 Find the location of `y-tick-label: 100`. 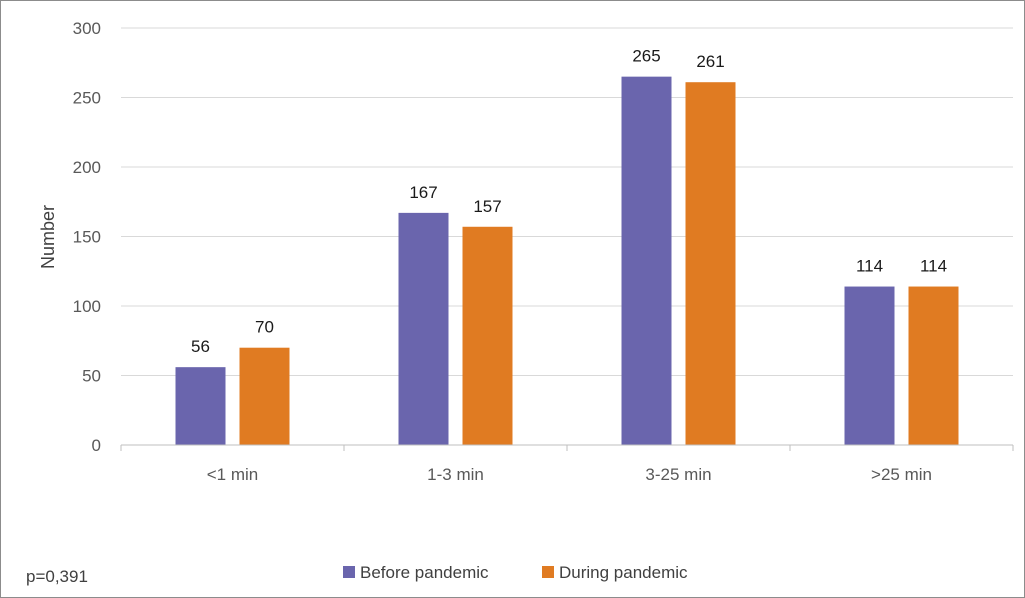

y-tick-label: 100 is located at coordinates (87, 306).